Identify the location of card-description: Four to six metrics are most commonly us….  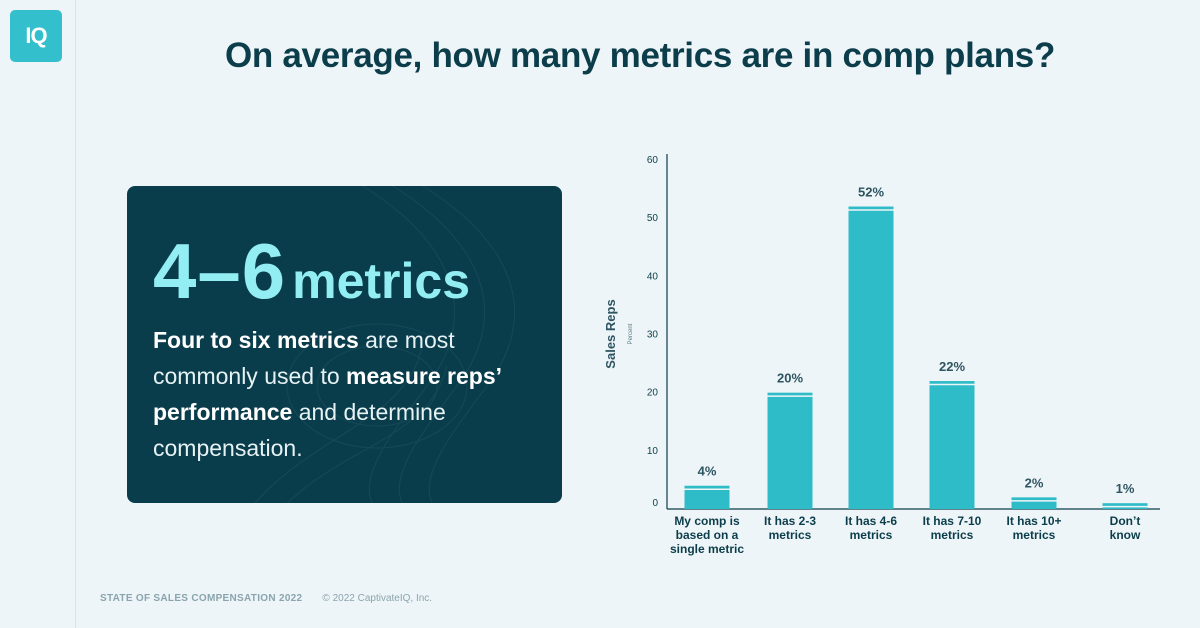
(350, 394).